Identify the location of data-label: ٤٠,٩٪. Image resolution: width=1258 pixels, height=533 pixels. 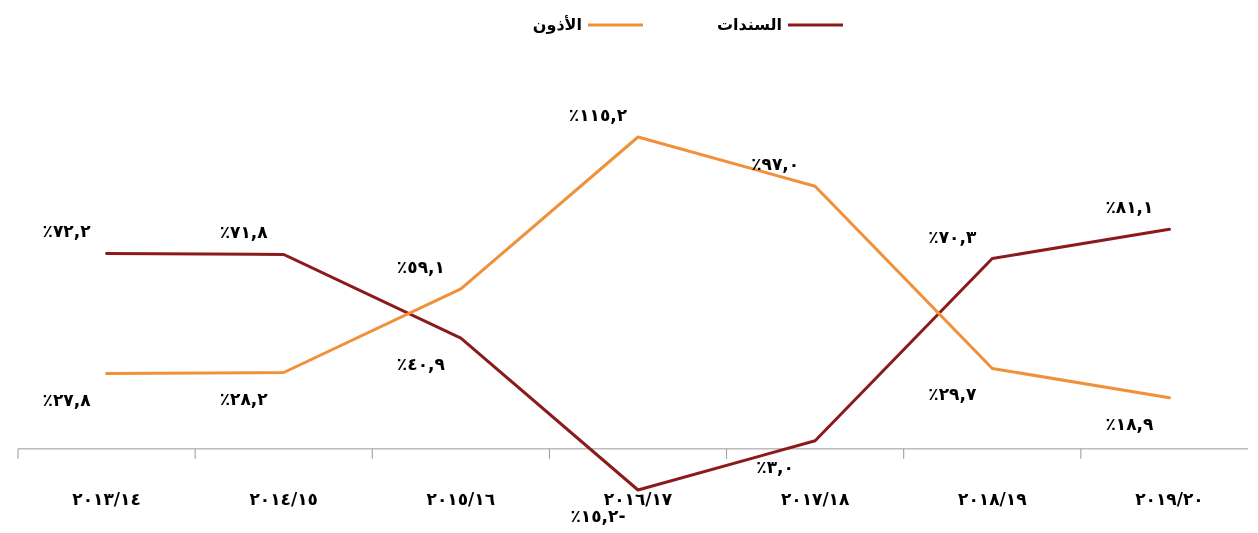
(421, 364).